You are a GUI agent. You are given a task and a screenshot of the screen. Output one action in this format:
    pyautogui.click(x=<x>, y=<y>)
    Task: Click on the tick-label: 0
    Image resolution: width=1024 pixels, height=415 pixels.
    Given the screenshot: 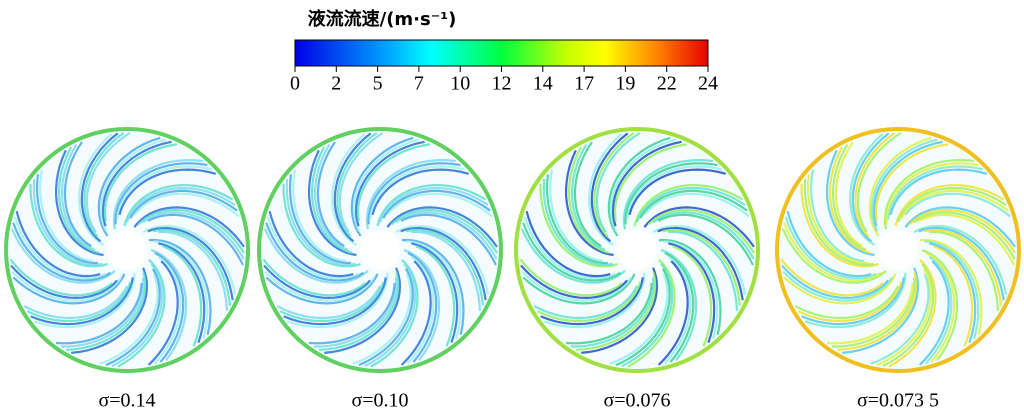 What is the action you would take?
    pyautogui.click(x=295, y=84)
    